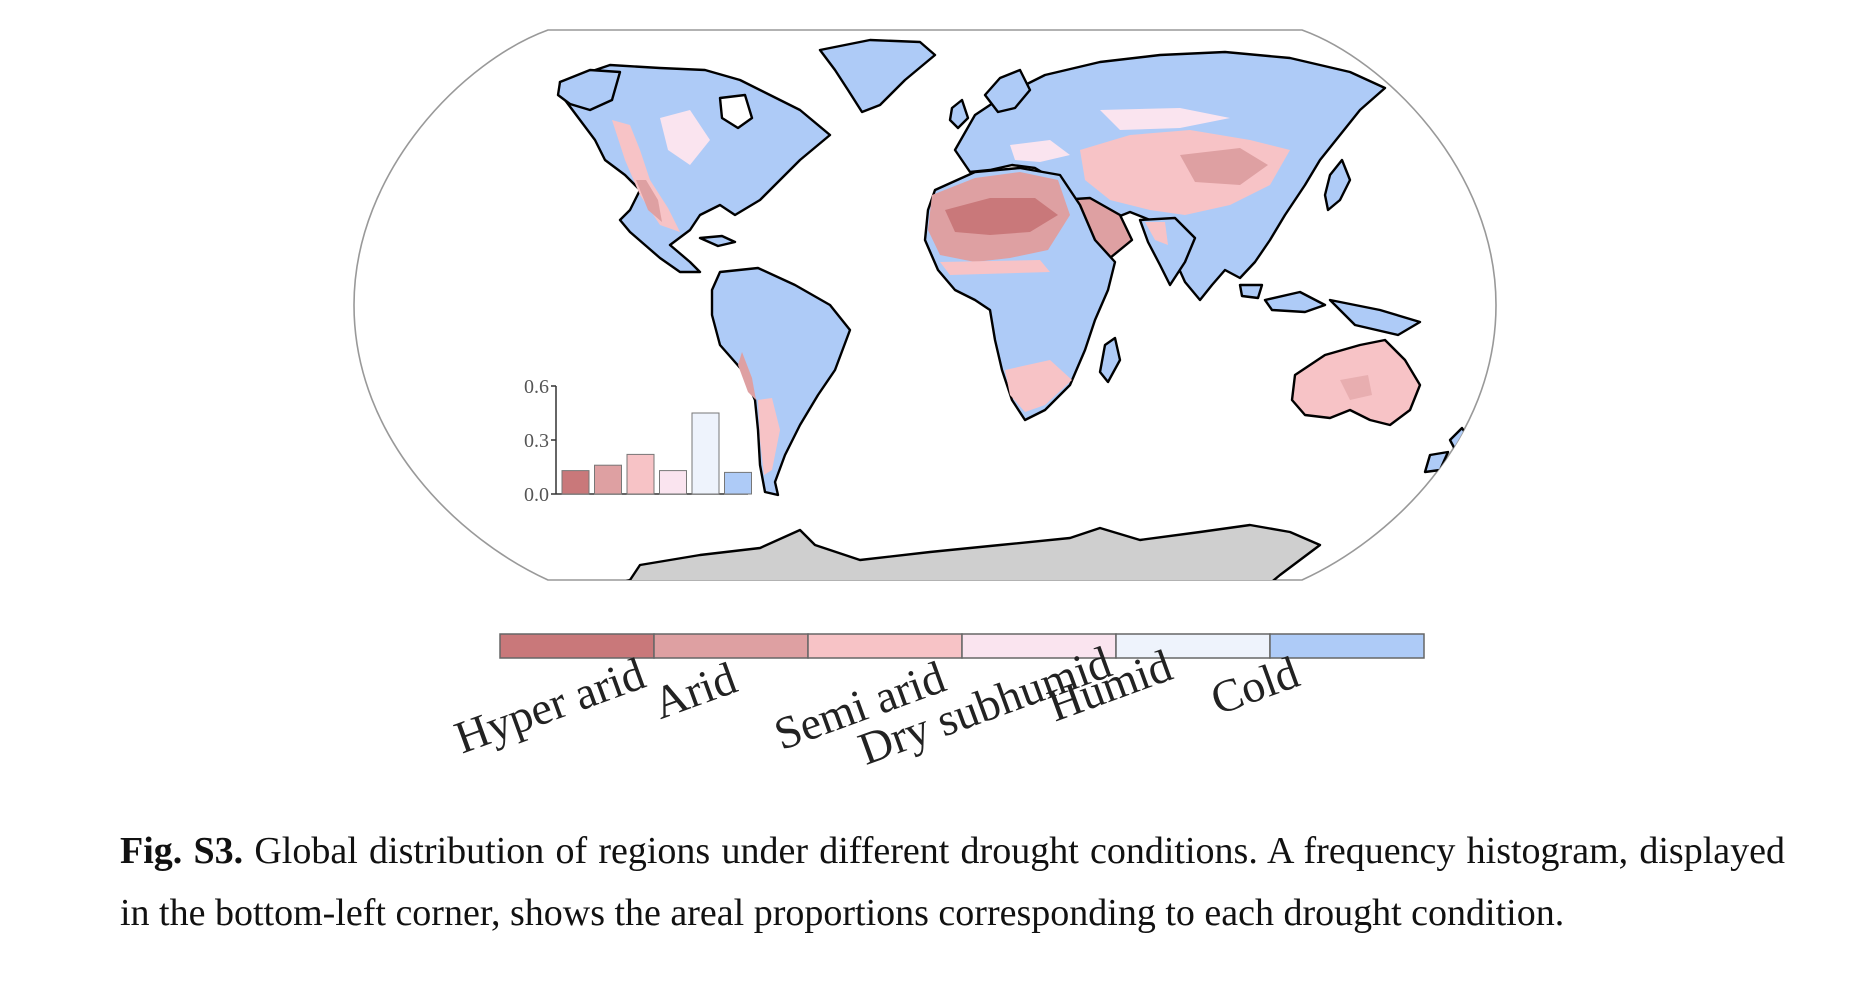 The width and height of the screenshot is (1850, 1004). What do you see at coordinates (781, 381) in the screenshot?
I see `south-america` at bounding box center [781, 381].